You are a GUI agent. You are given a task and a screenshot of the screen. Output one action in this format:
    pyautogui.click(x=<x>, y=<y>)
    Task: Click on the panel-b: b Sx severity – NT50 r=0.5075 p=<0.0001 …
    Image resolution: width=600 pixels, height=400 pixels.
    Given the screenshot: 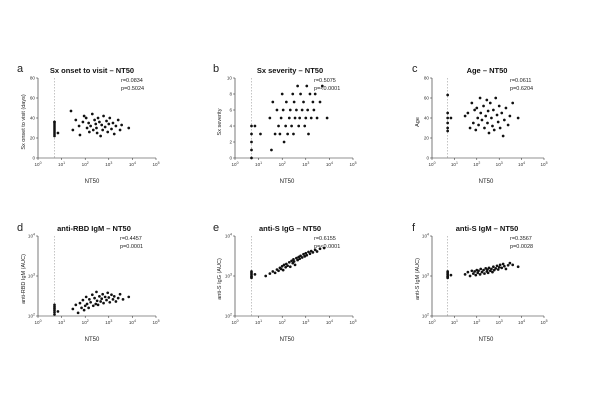 What is the action you would take?
    pyautogui.click(x=285, y=124)
    